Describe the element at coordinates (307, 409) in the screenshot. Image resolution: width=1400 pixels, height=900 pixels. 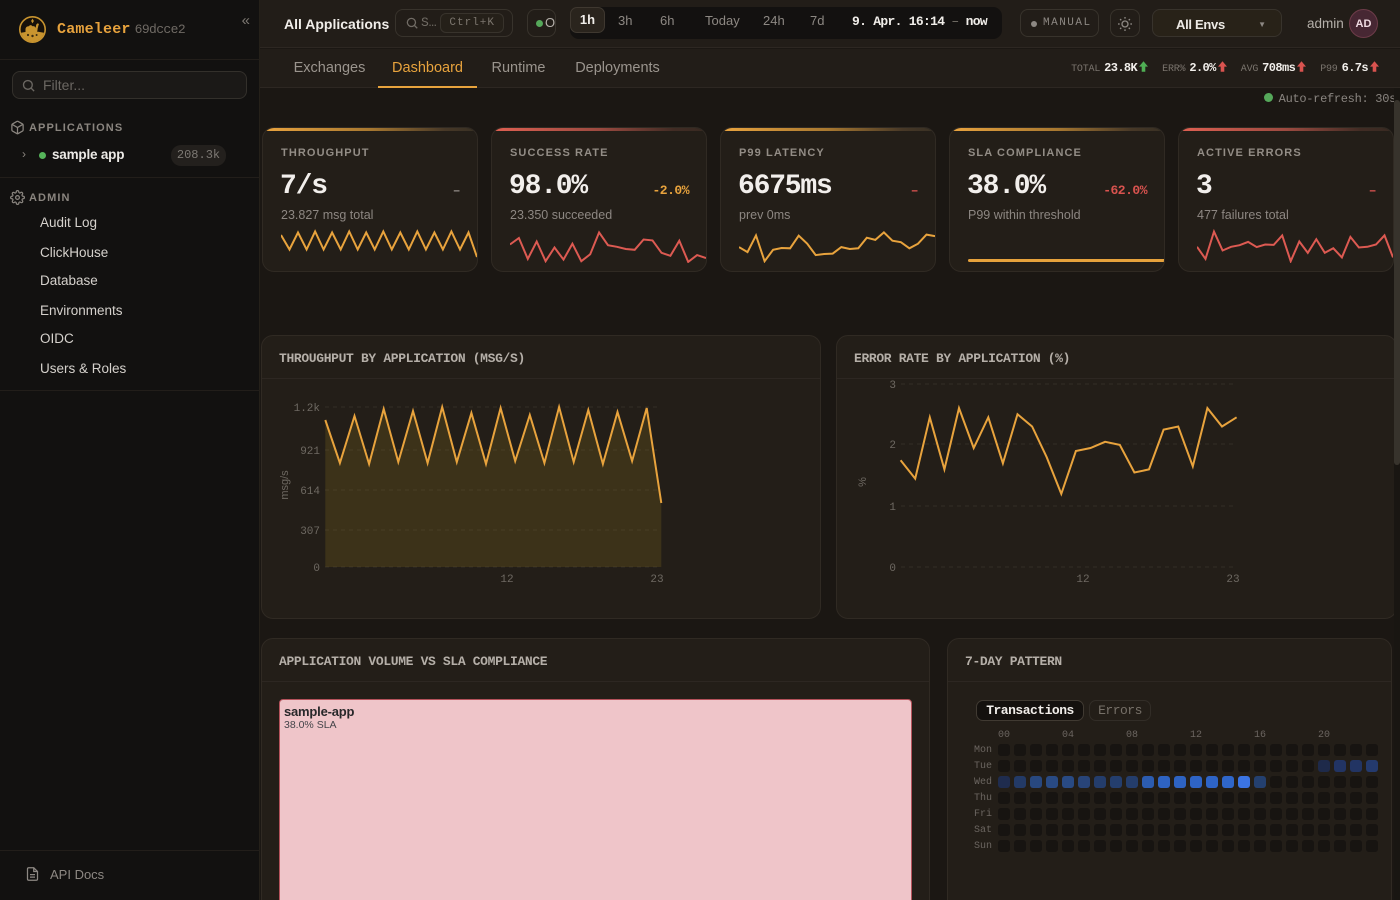
I see `svg-text: 1.2k` at that location.